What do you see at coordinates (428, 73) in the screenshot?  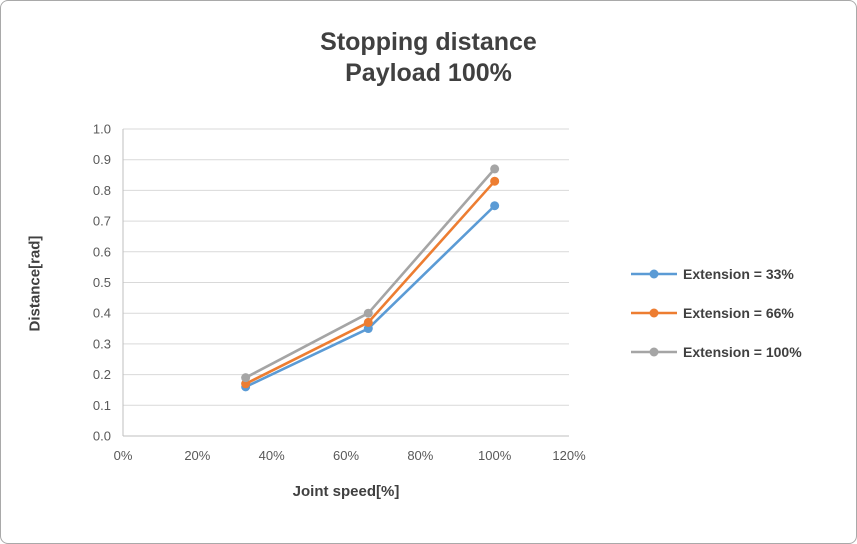 I see `chart-title-line2: Payload 100%` at bounding box center [428, 73].